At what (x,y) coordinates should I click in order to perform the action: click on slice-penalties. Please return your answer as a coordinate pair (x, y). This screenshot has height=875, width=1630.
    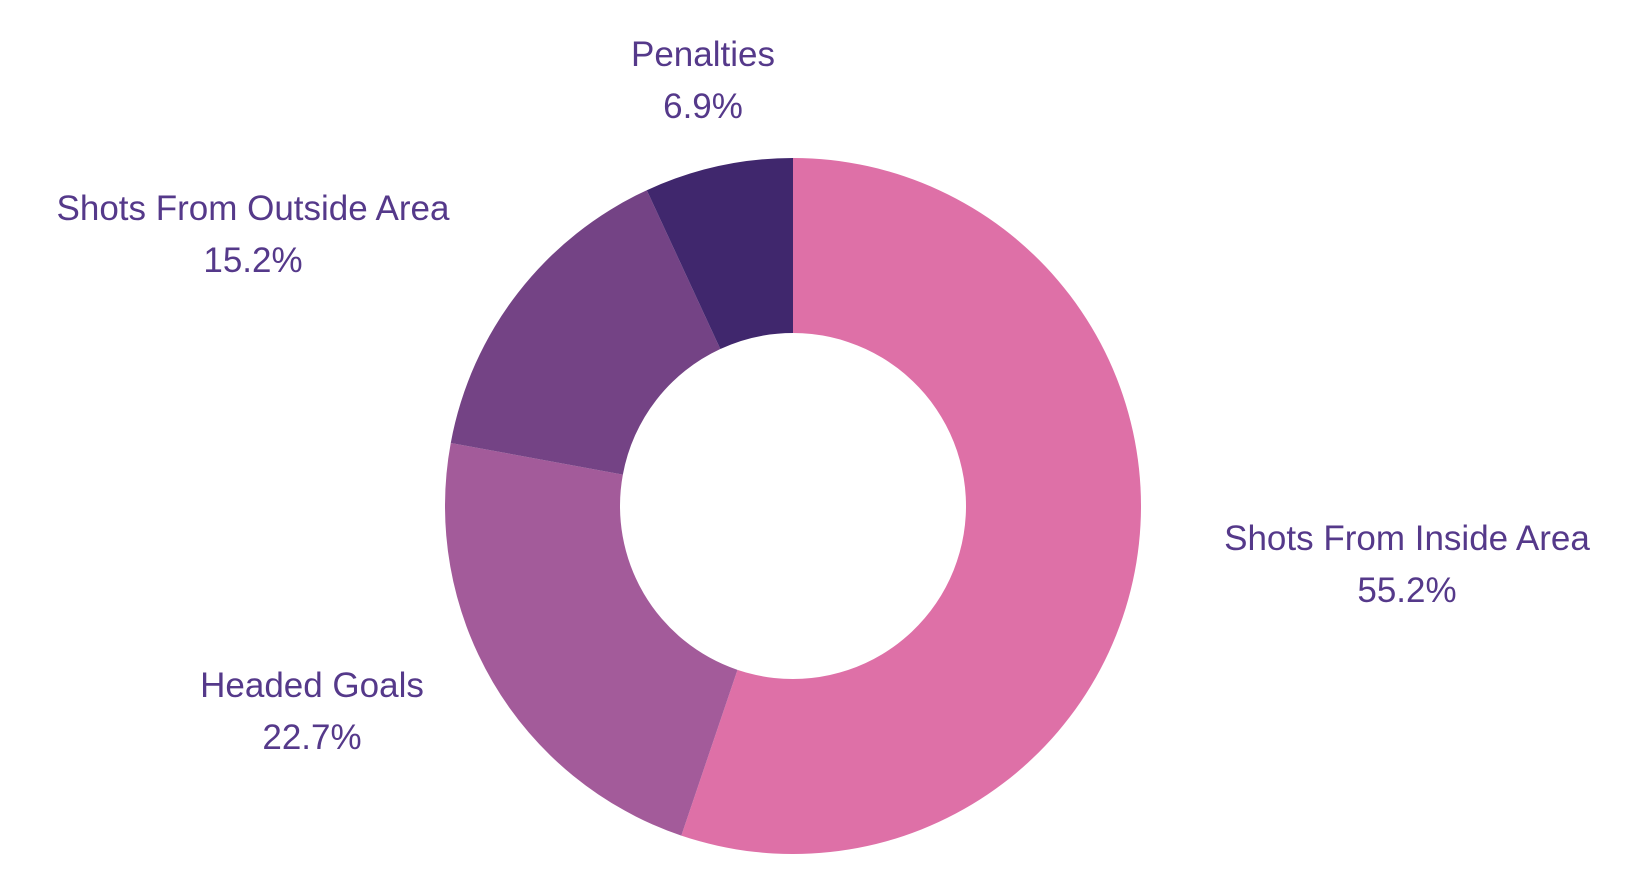
    Looking at the image, I should click on (719, 254).